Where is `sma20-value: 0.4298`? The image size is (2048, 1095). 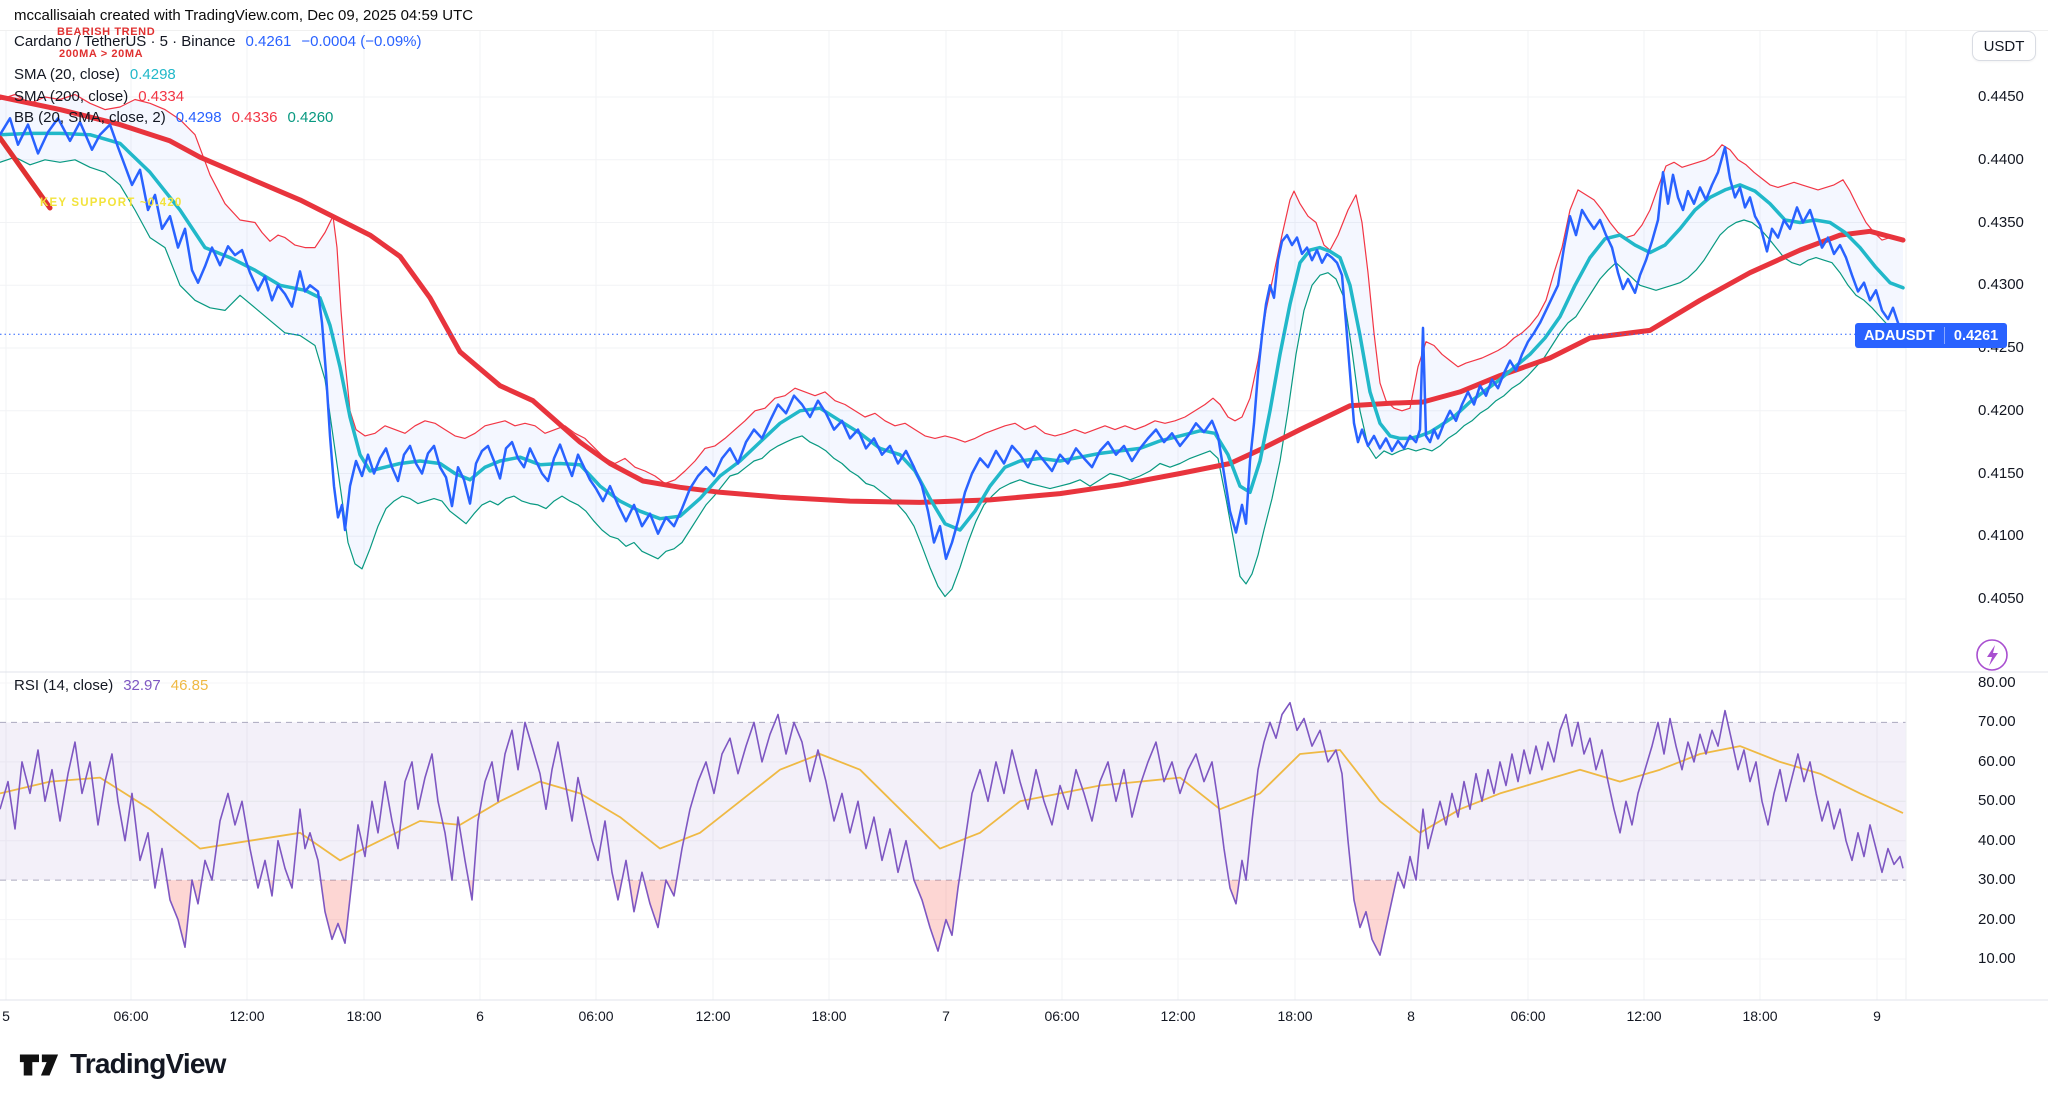 sma20-value: 0.4298 is located at coordinates (152, 74).